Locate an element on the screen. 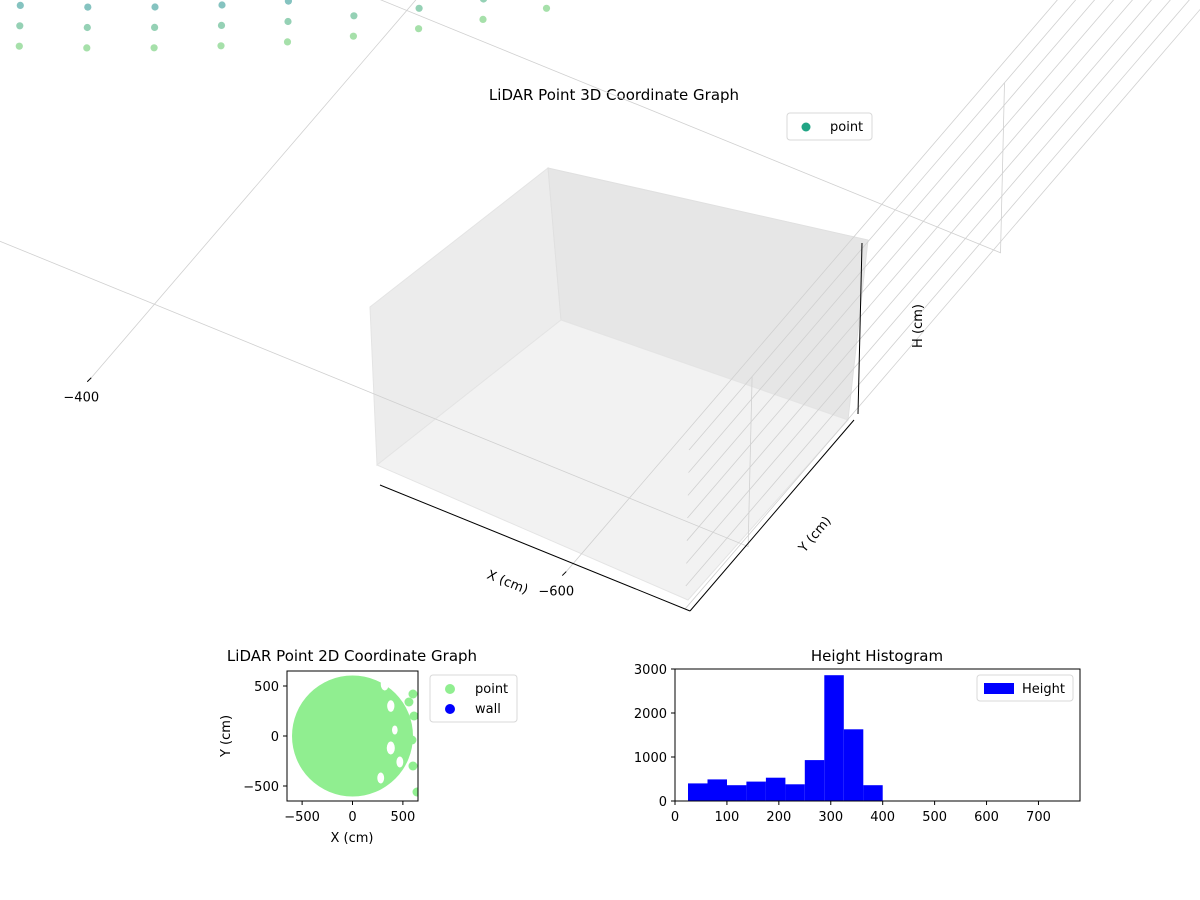  histogram-ticks: 0 100 200 300 400 500 600 700 0 1000 2000 3000 is located at coordinates (842, 744).